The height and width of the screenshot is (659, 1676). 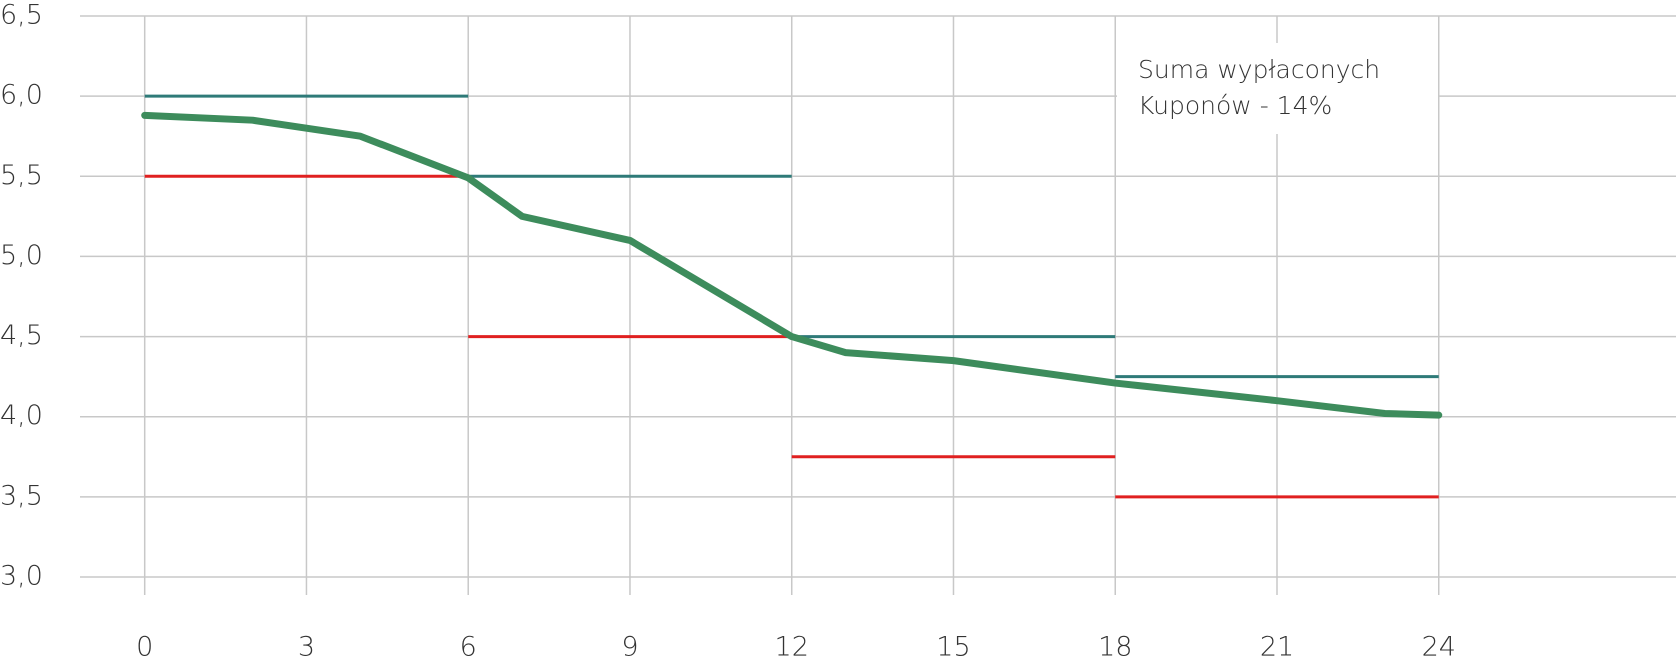 What do you see at coordinates (1259, 69) in the screenshot?
I see `annotation: Suma wypłaconych` at bounding box center [1259, 69].